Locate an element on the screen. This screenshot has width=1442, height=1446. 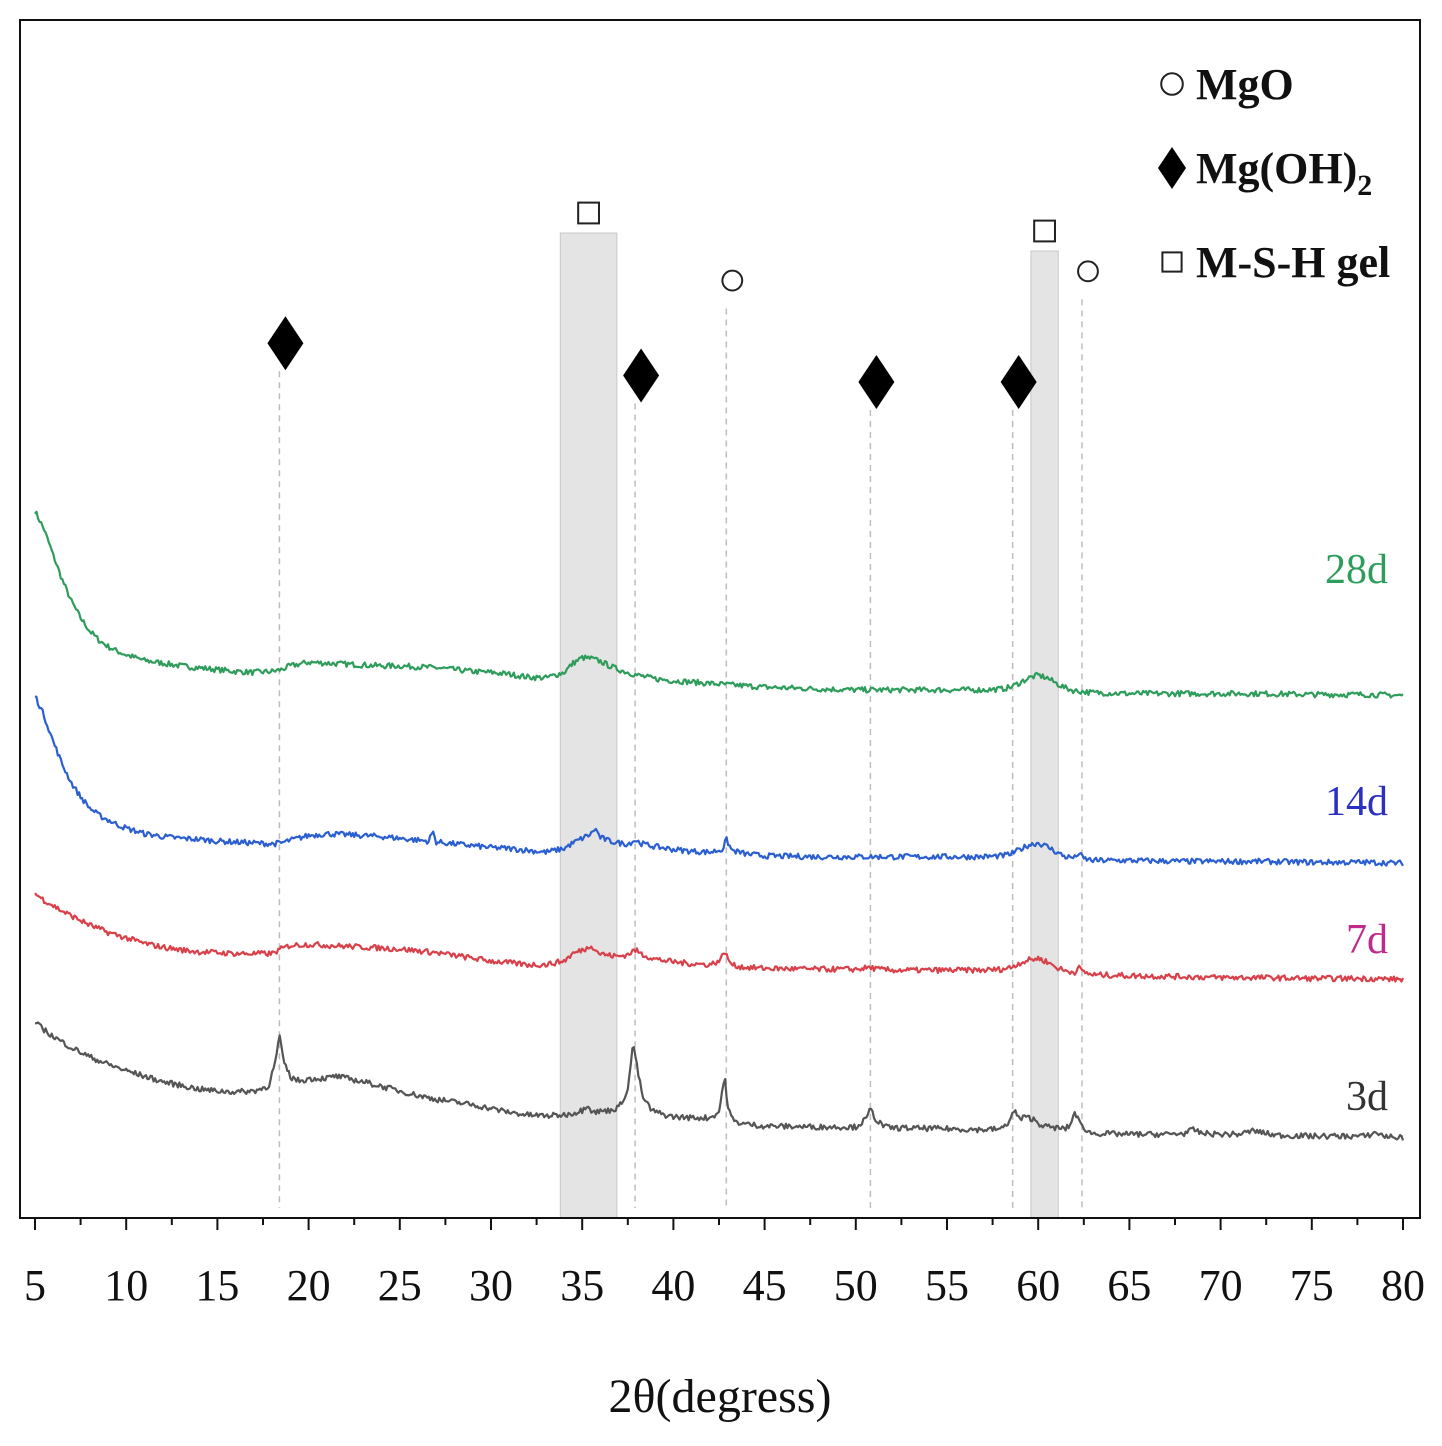
legend-label: MgO is located at coordinates (1245, 84).